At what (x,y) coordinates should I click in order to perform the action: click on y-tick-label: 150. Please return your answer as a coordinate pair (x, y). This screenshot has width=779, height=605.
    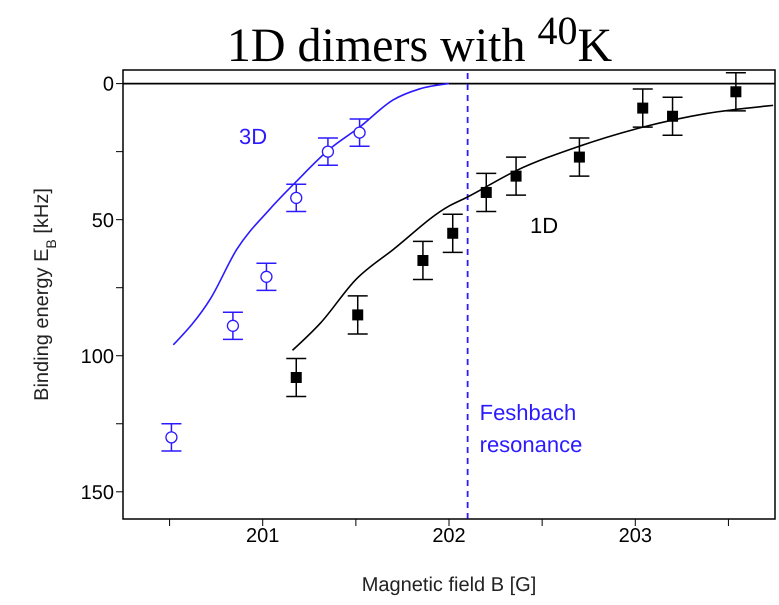
    Looking at the image, I should click on (97, 493).